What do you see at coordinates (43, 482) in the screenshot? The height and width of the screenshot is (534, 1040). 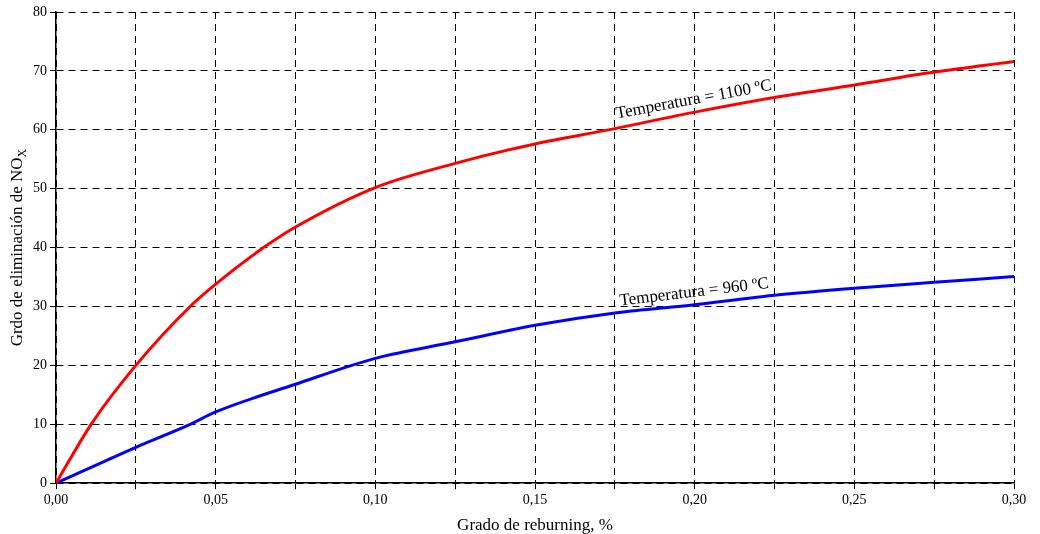 I see `y-tick-label: 0` at bounding box center [43, 482].